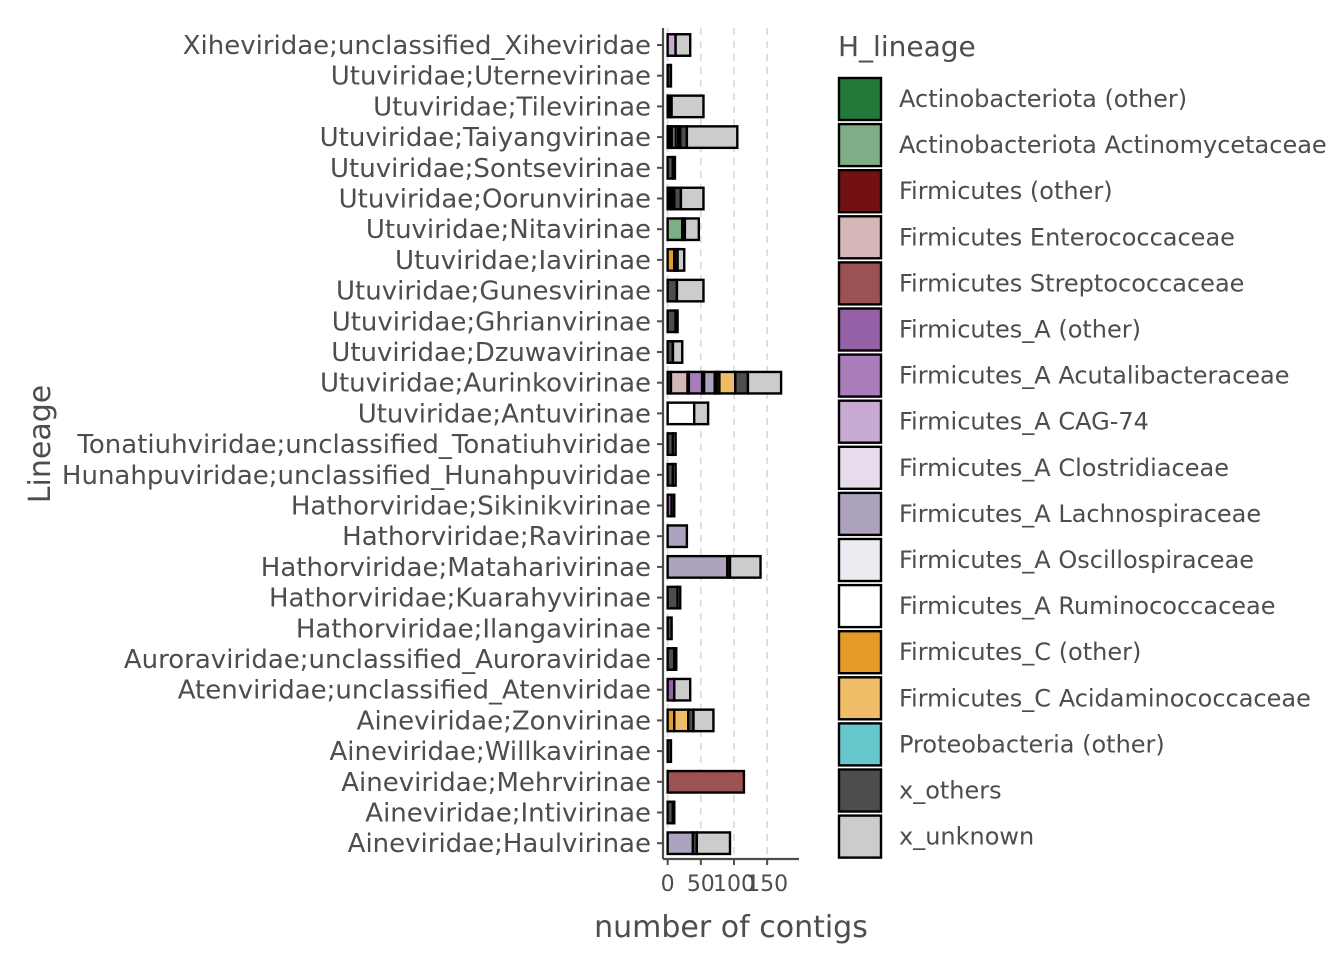  I want to click on grid-lines, so click(717, 443).